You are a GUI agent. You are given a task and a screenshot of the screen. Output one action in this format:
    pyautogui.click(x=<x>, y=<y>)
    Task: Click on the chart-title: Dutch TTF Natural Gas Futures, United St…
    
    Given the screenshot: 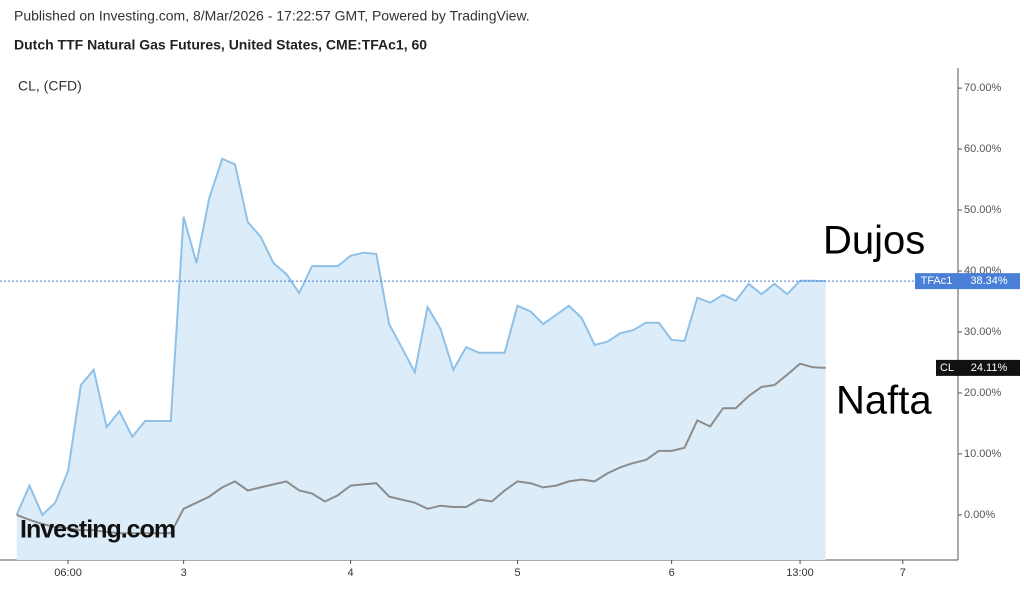 What is the action you would take?
    pyautogui.click(x=220, y=45)
    